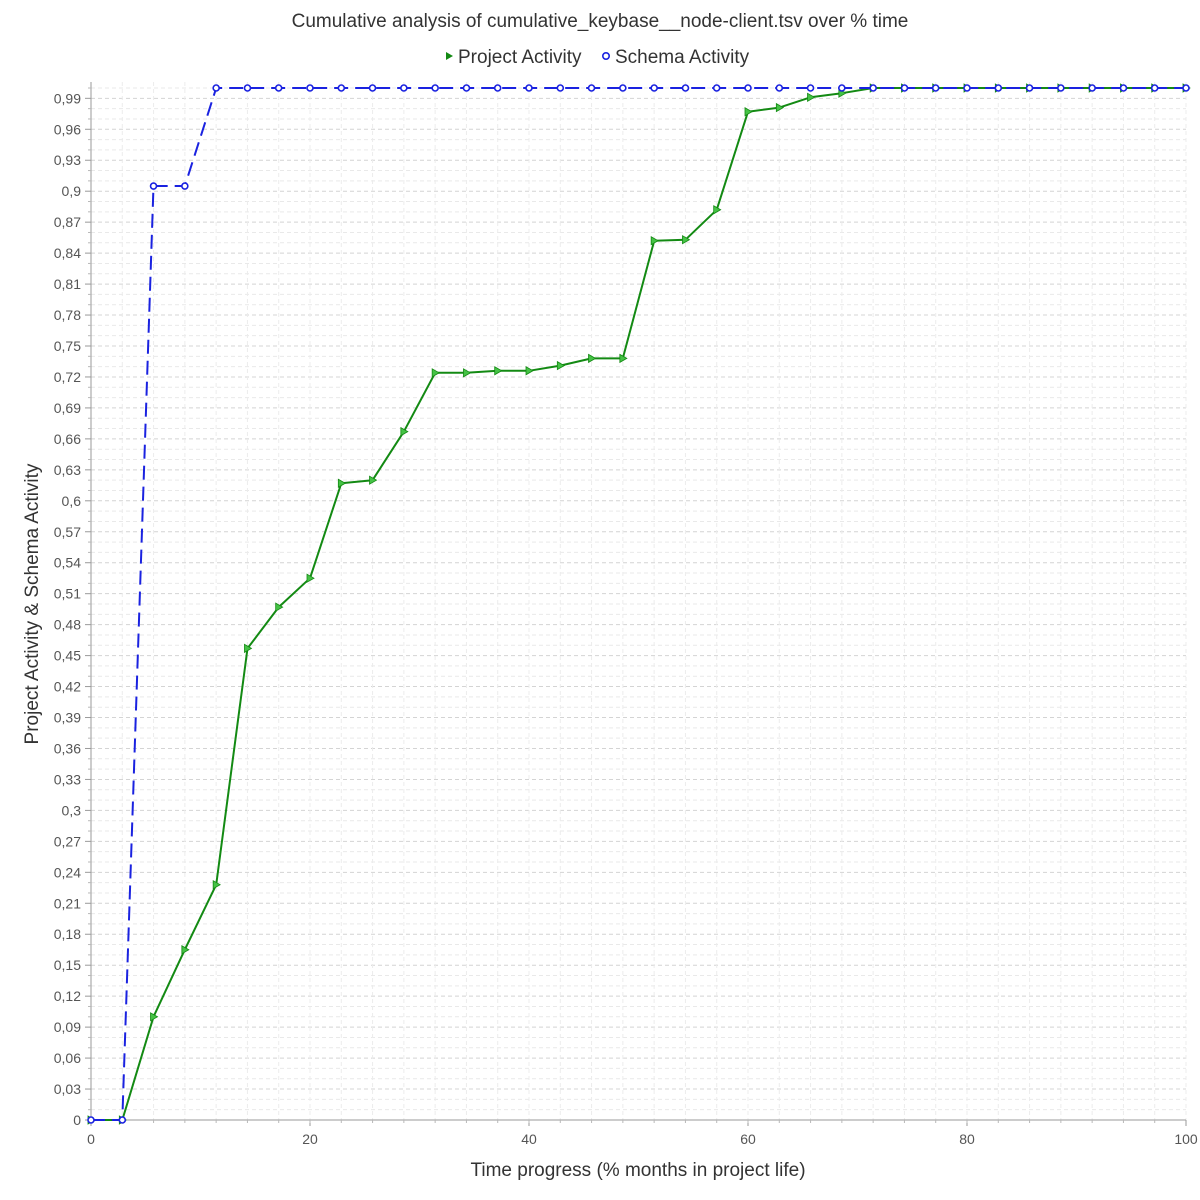  What do you see at coordinates (91, 1139) in the screenshot?
I see `x-tick-label: 0` at bounding box center [91, 1139].